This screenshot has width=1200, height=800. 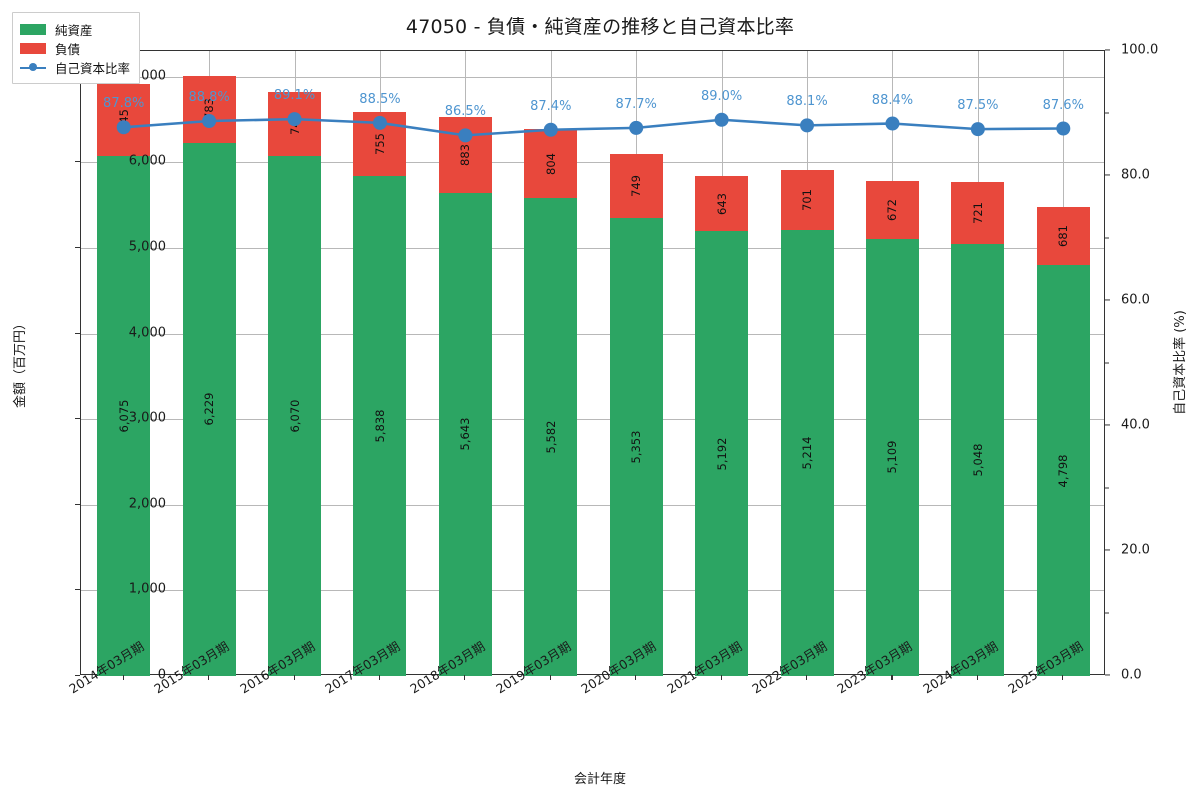 I want to click on bar-segment-liabilities: 672, so click(x=892, y=210).